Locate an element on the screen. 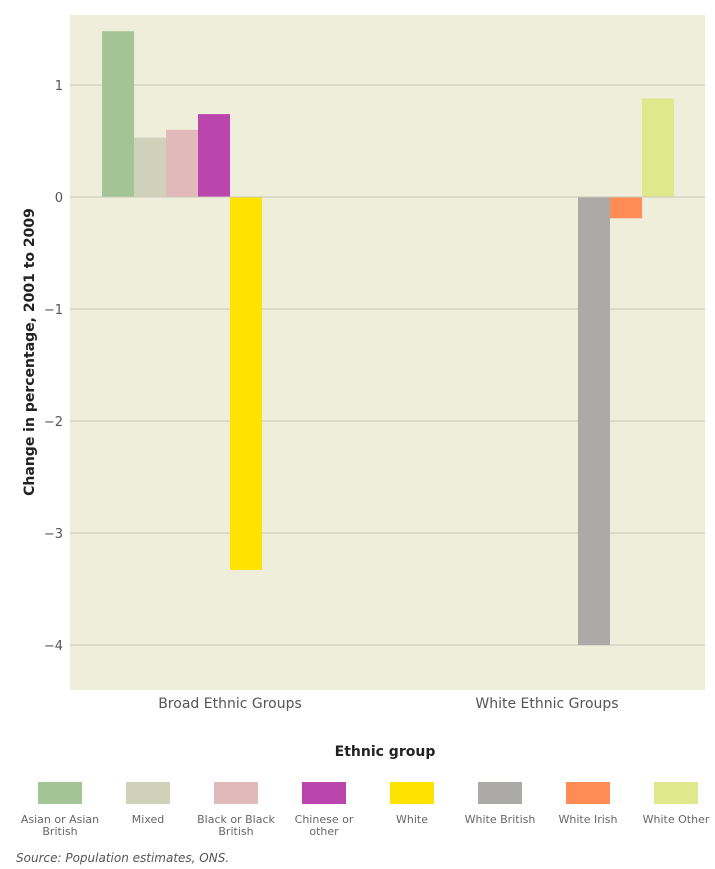  y-tick-label: −1 is located at coordinates (53, 310).